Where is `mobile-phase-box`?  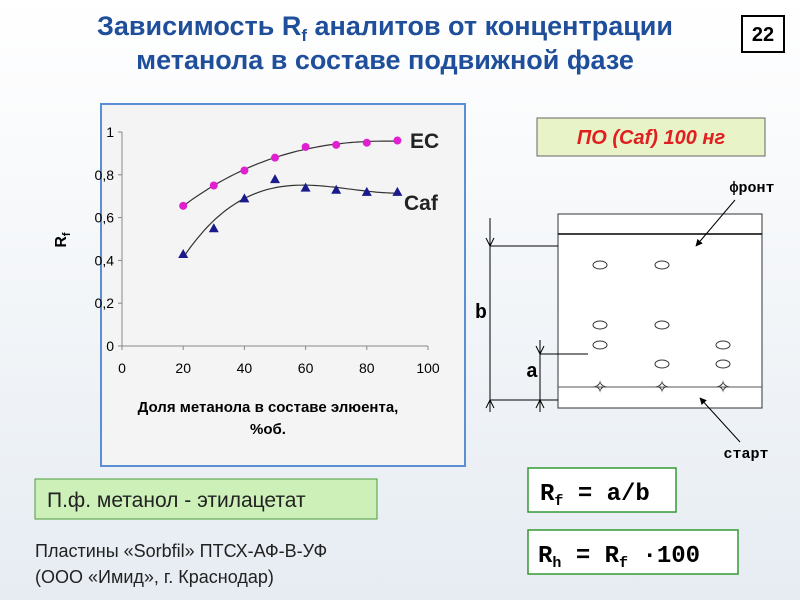 mobile-phase-box is located at coordinates (206, 499).